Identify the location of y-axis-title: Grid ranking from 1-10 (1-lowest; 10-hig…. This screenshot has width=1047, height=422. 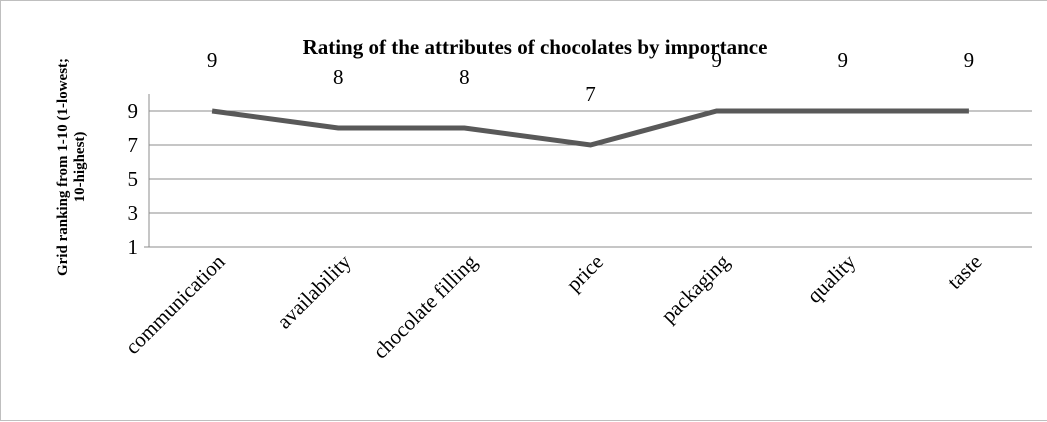
(71, 167).